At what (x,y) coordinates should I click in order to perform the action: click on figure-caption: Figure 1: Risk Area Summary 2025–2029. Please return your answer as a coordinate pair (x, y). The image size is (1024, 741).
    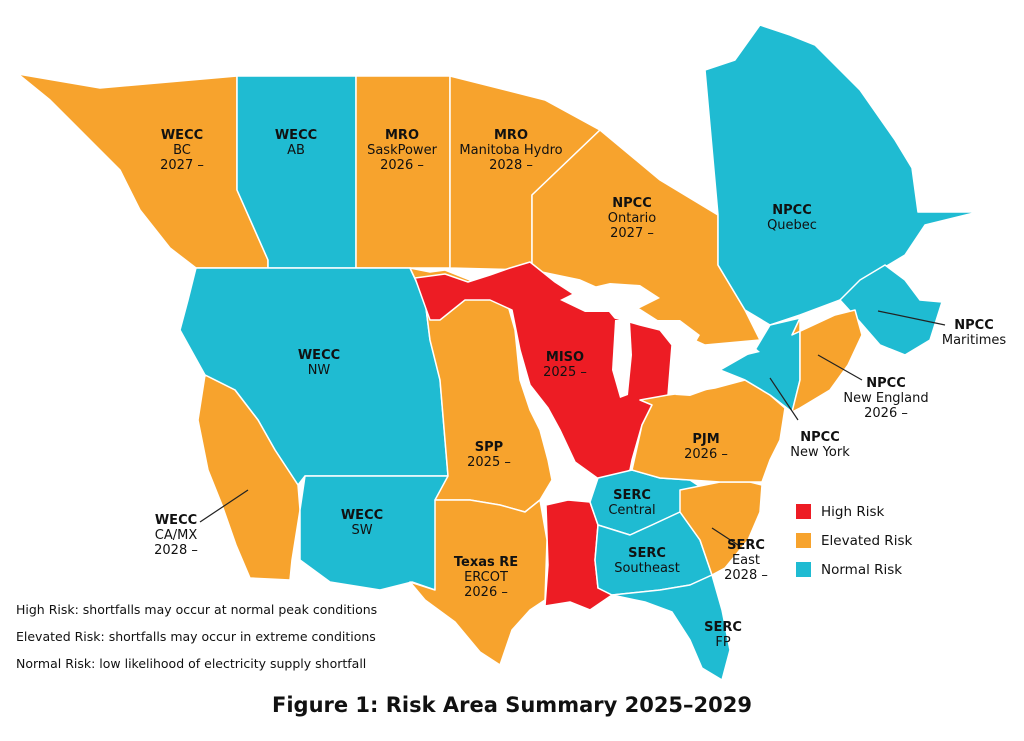
    Looking at the image, I should click on (512, 705).